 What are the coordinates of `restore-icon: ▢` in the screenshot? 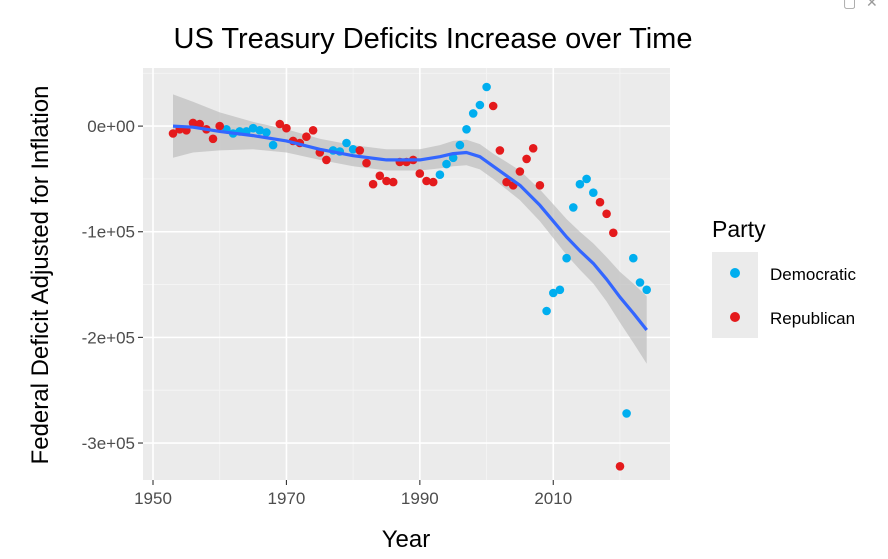 It's located at (850, 5).